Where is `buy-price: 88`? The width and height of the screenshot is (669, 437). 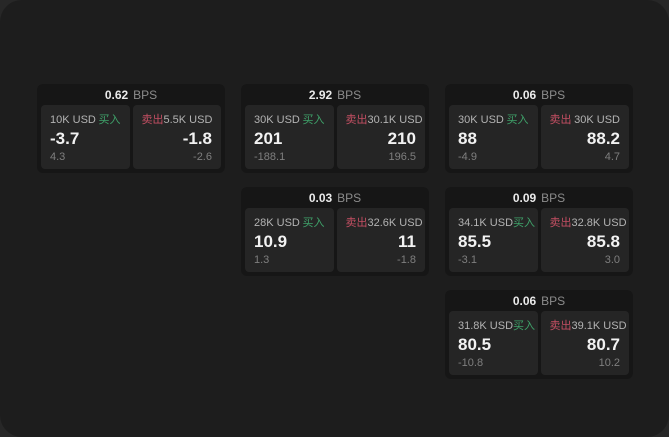
buy-price: 88 is located at coordinates (467, 138).